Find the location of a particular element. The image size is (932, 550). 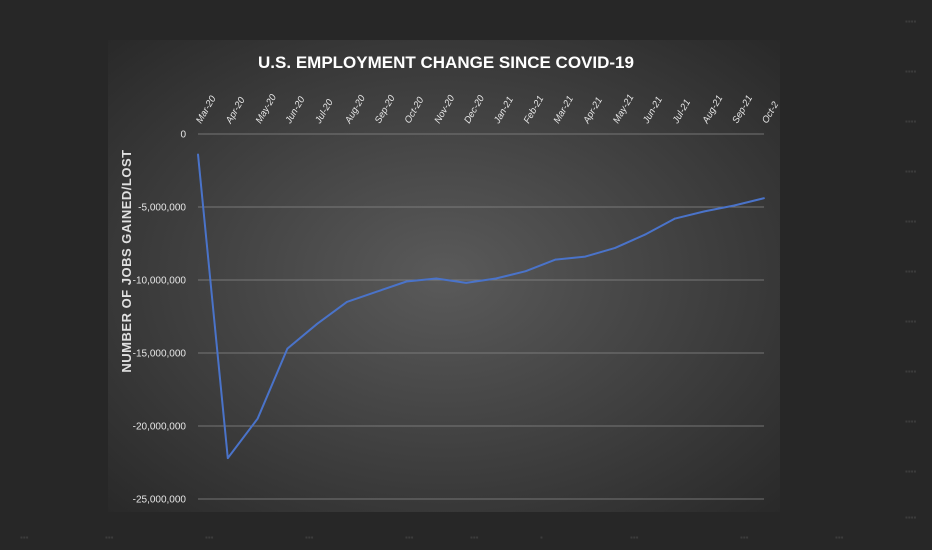

y-tick-label: -10,000,000 is located at coordinates (160, 281).